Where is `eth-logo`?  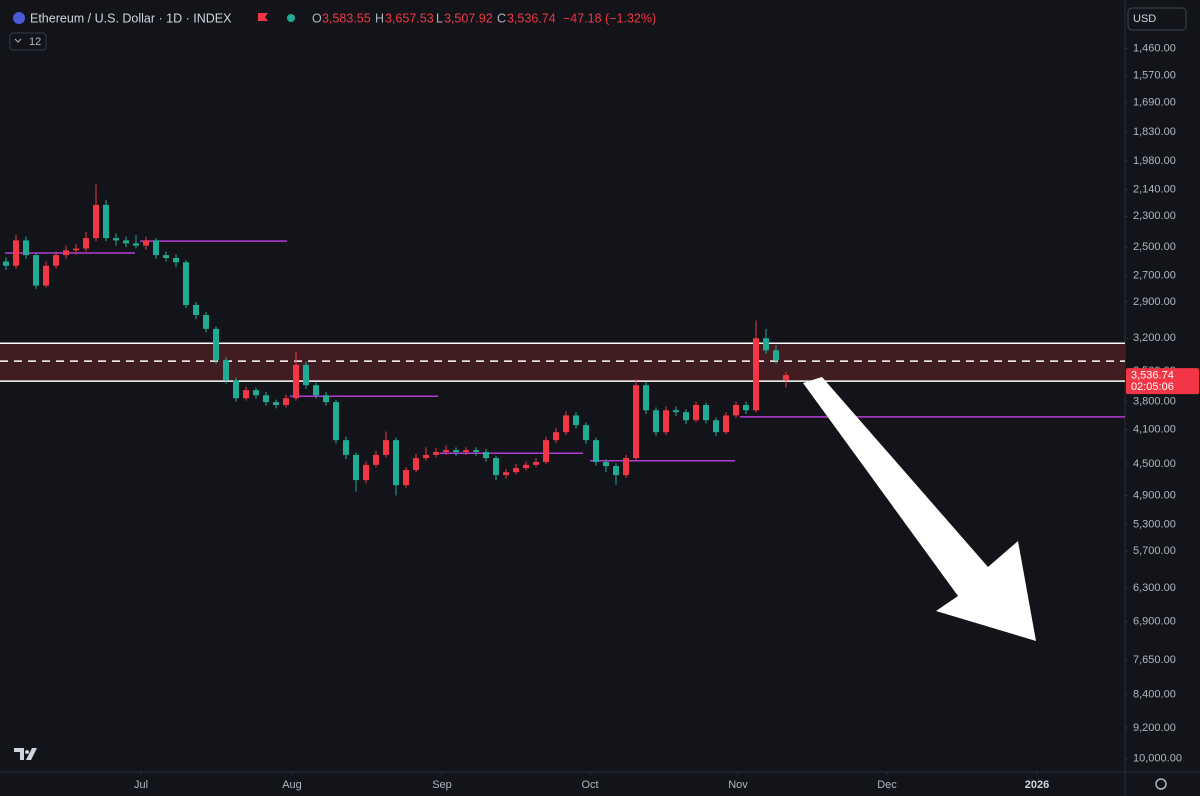 eth-logo is located at coordinates (19, 18).